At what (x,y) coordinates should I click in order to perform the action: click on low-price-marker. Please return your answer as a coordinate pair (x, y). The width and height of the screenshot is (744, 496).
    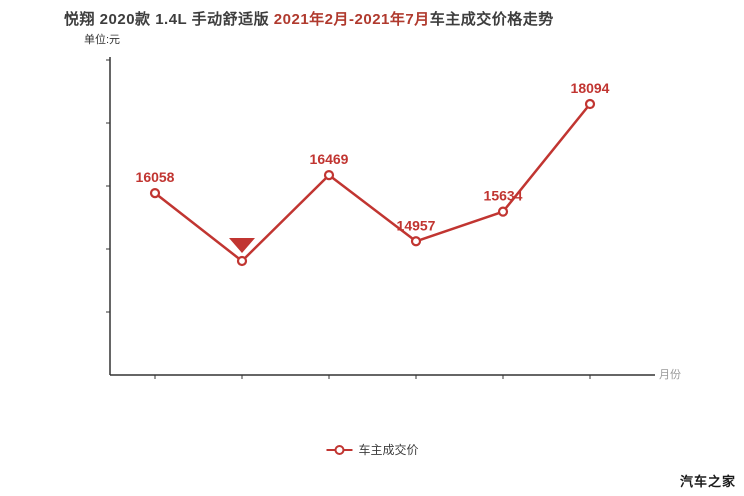
    Looking at the image, I should click on (242, 245).